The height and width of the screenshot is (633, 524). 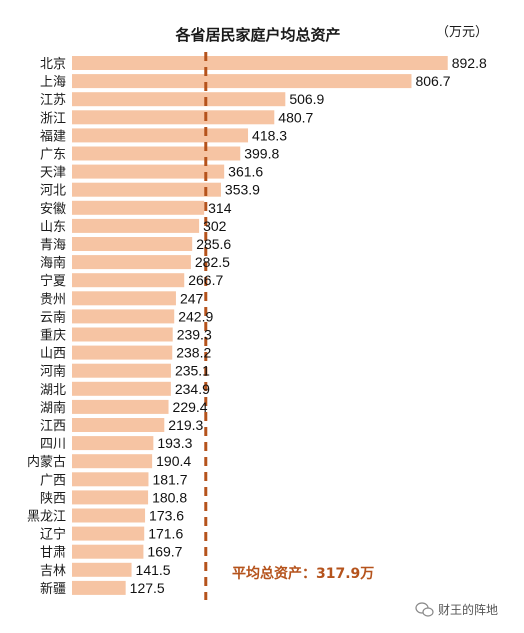 I want to click on value-label: 302, so click(x=215, y=226).